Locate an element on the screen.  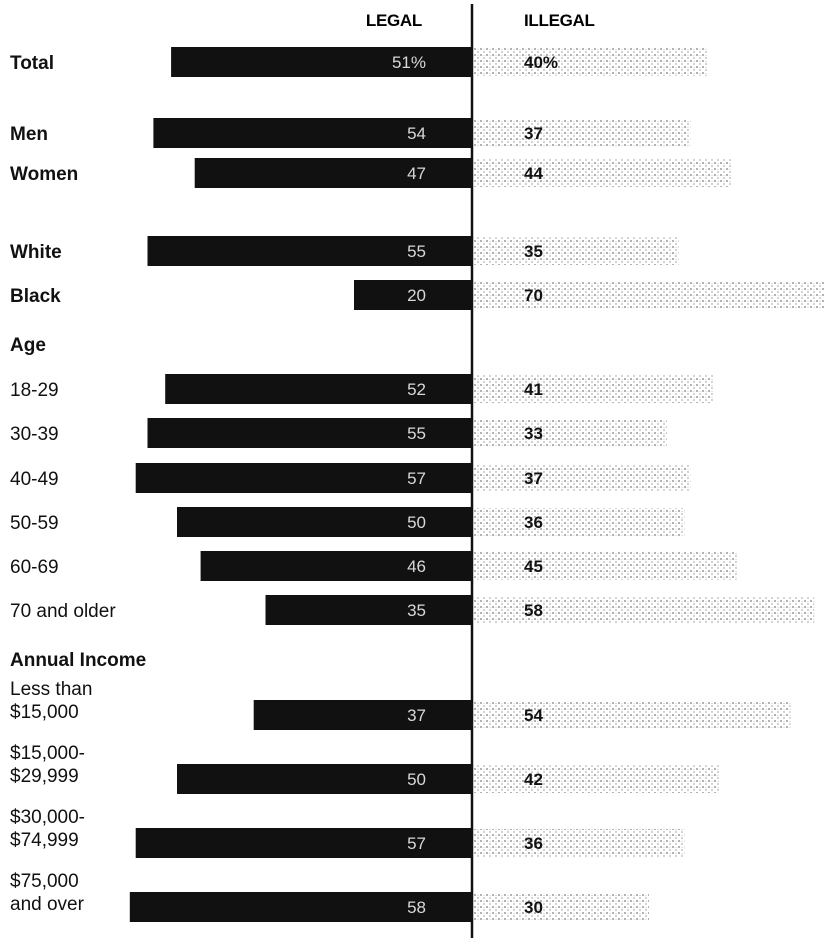
row-label-less-than-15-000: Less than $15,000 is located at coordinates (51, 701).